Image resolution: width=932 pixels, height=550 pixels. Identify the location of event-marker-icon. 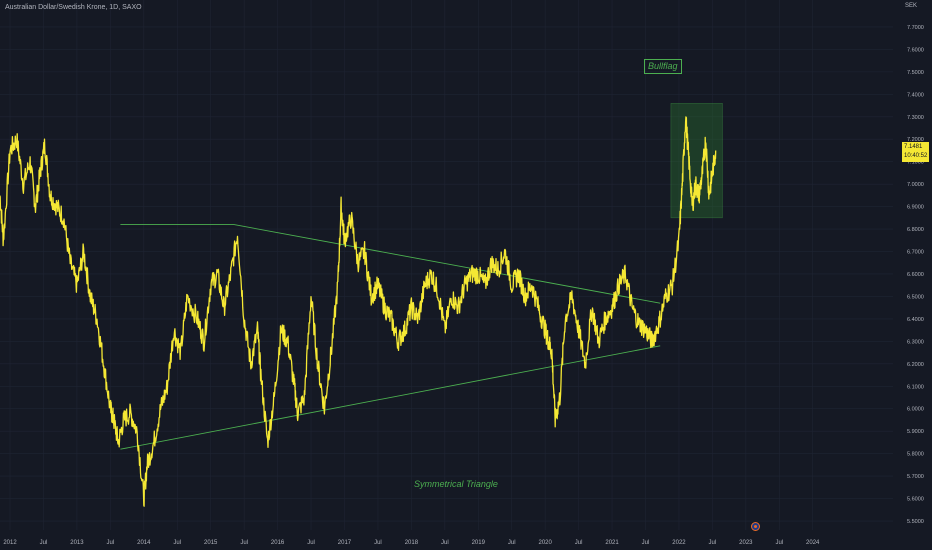
(755, 526).